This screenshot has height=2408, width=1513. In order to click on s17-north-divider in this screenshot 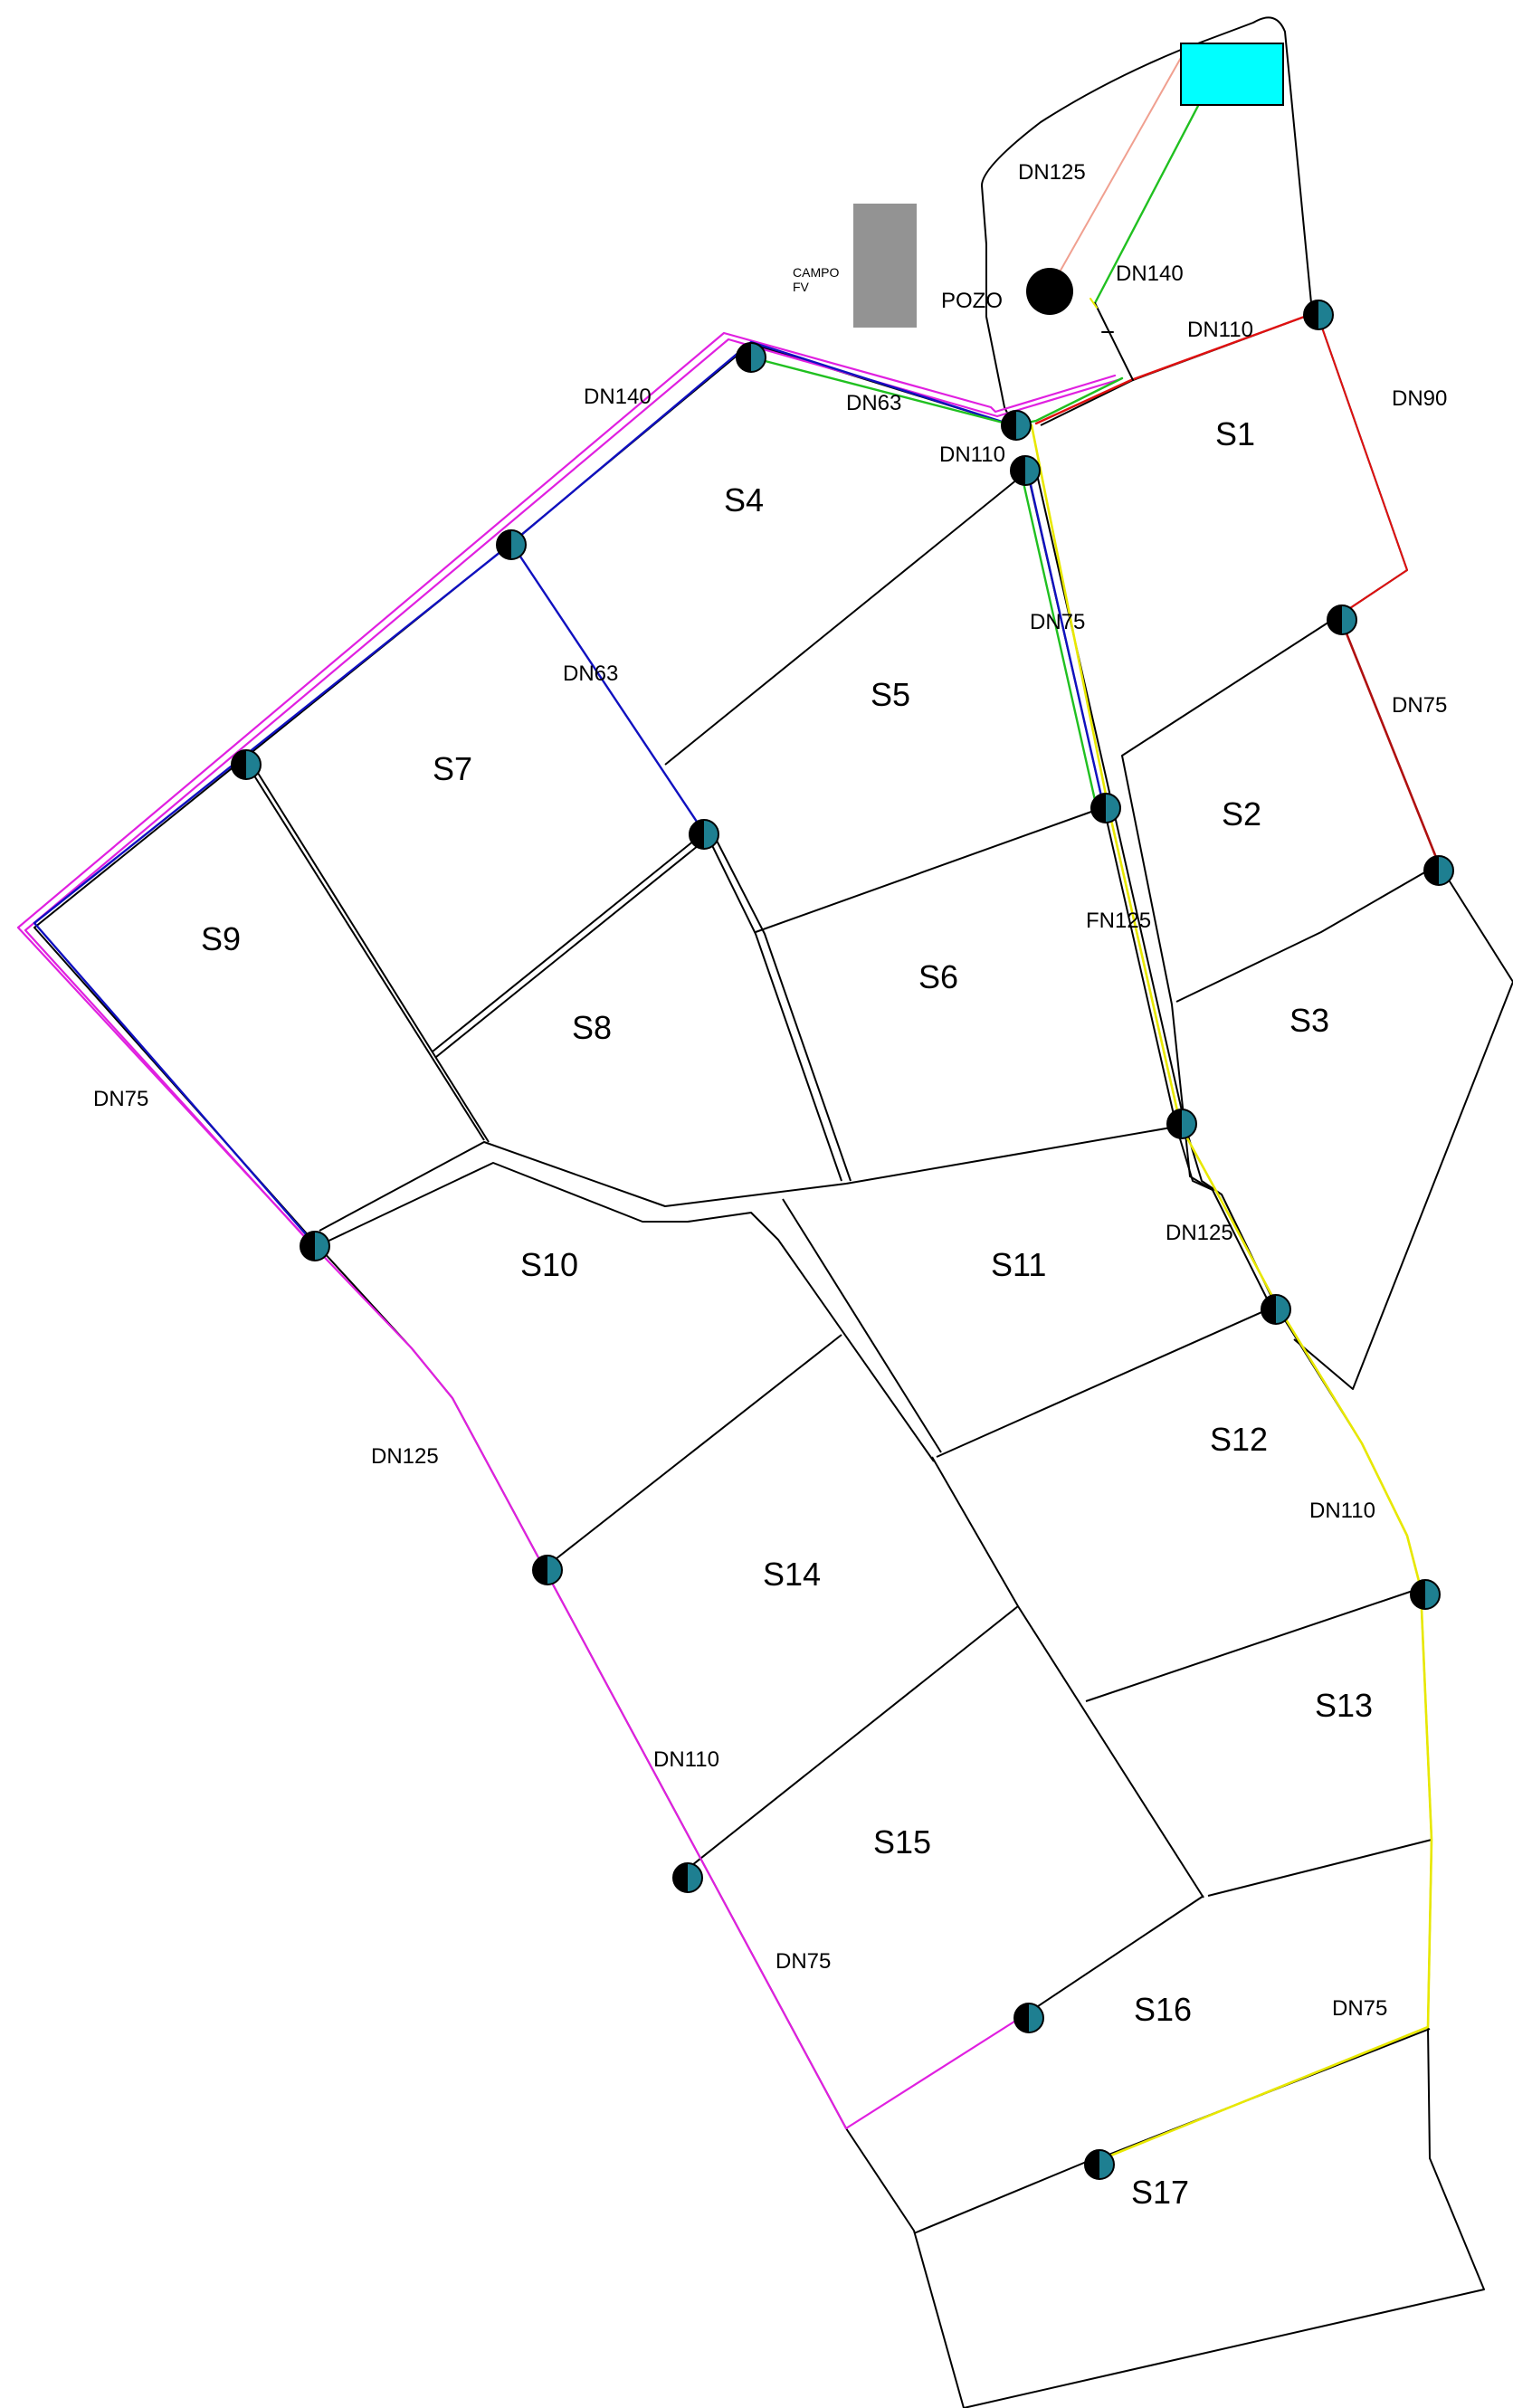, I will do `click(1004, 2195)`.